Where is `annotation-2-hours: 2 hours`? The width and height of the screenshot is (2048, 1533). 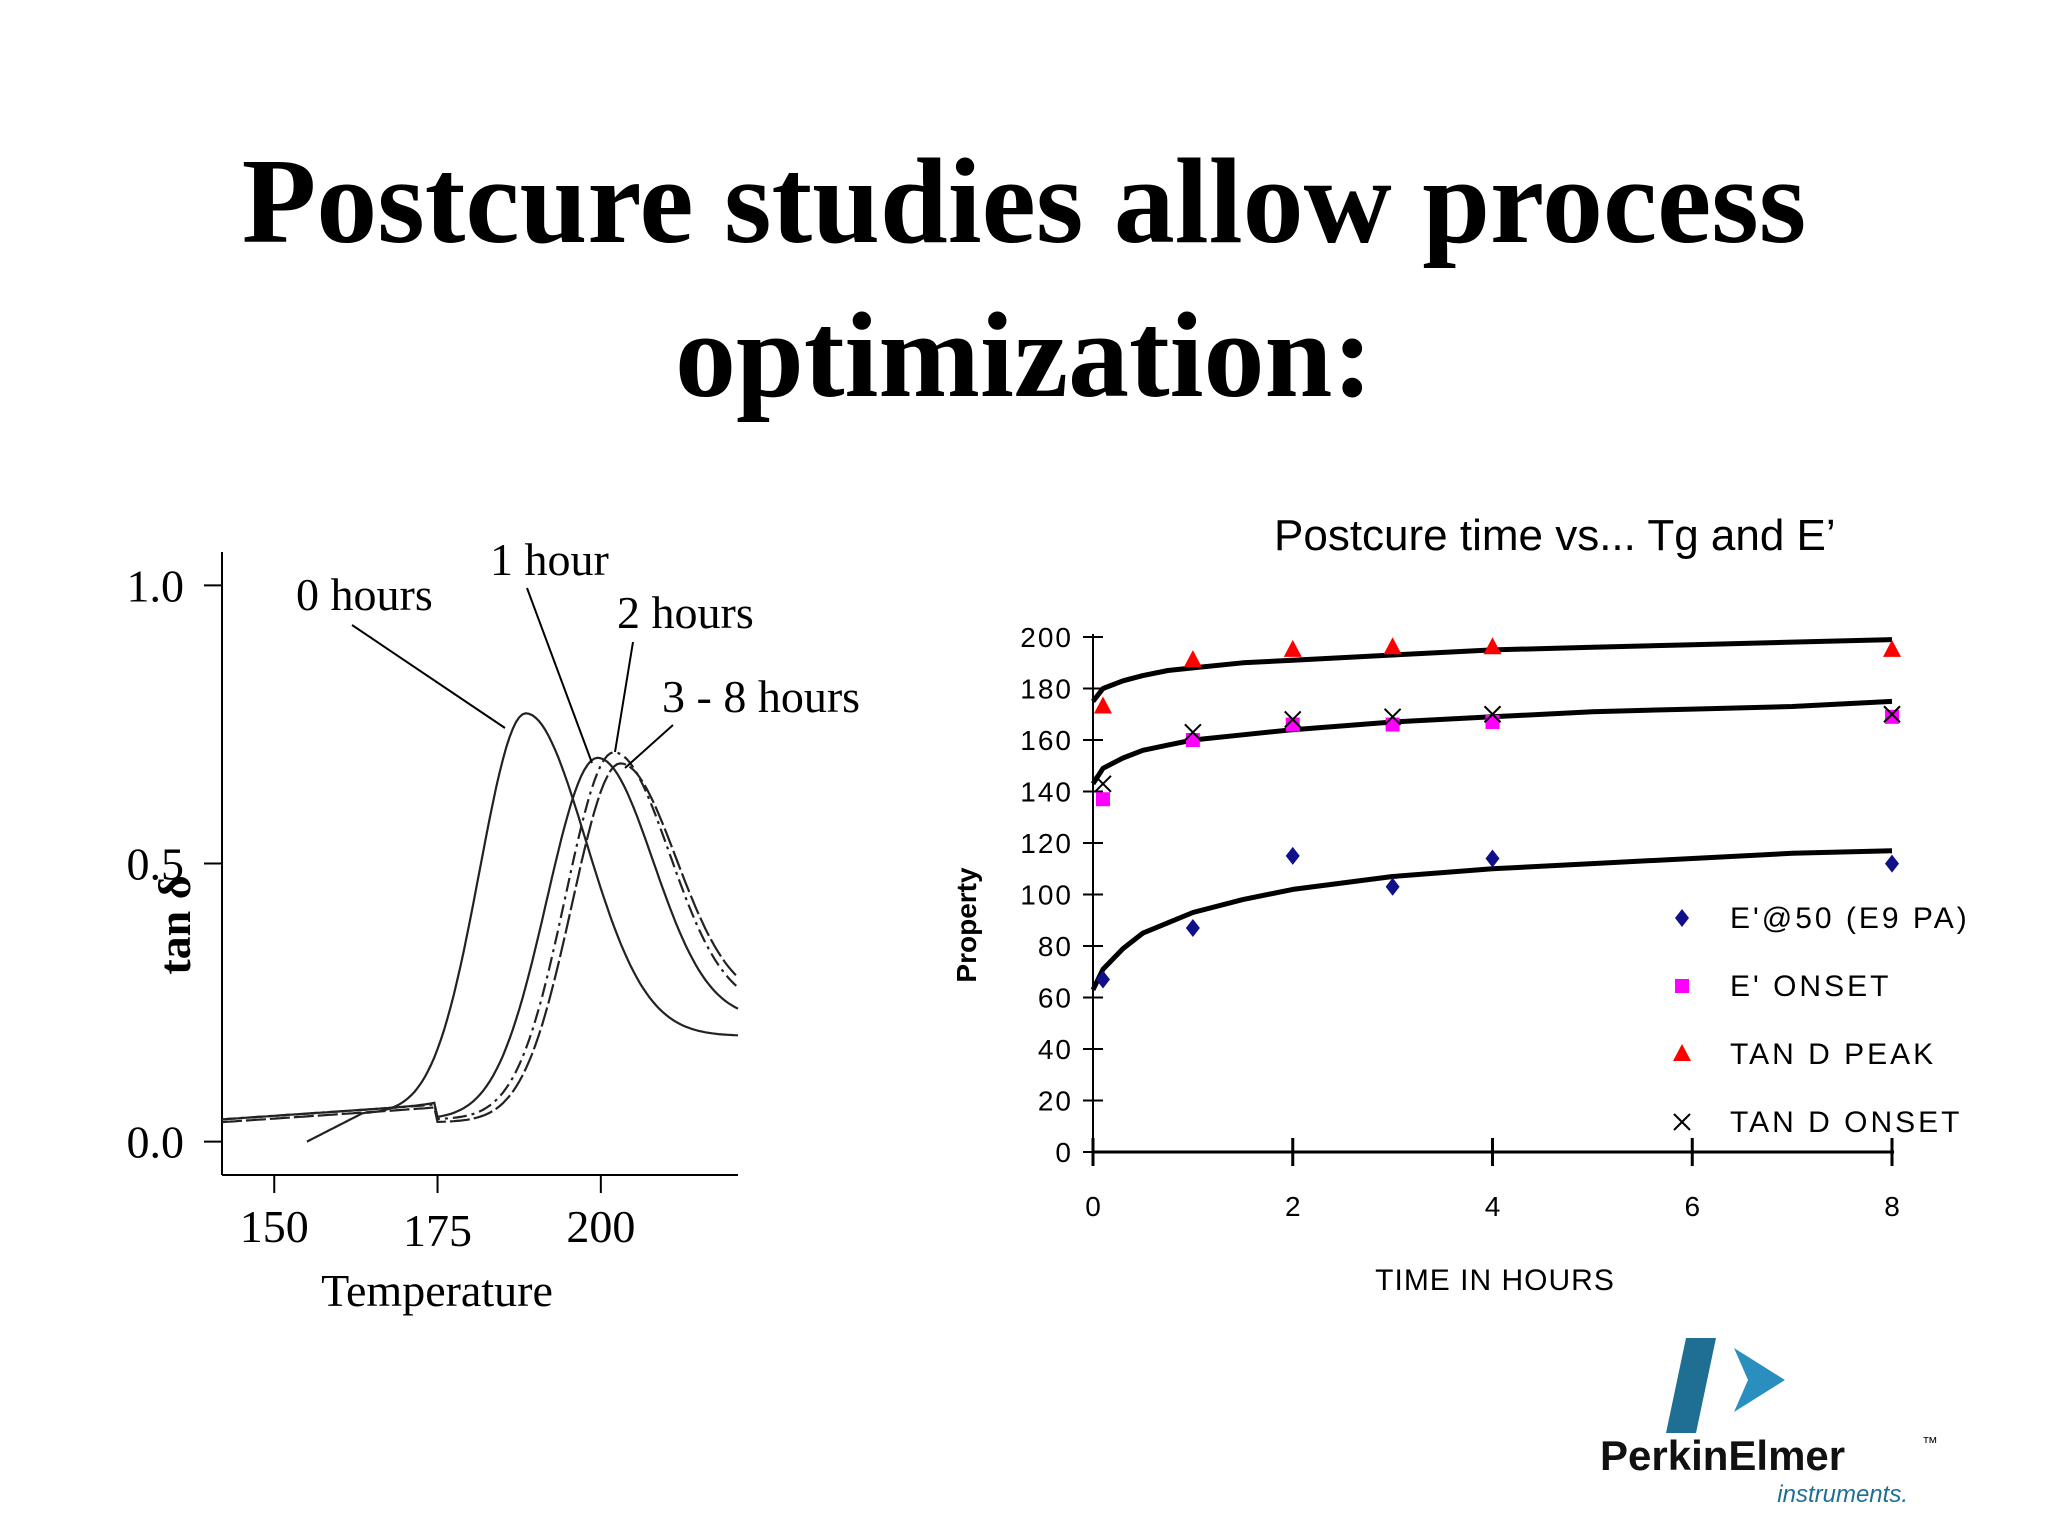
annotation-2-hours: 2 hours is located at coordinates (685, 612).